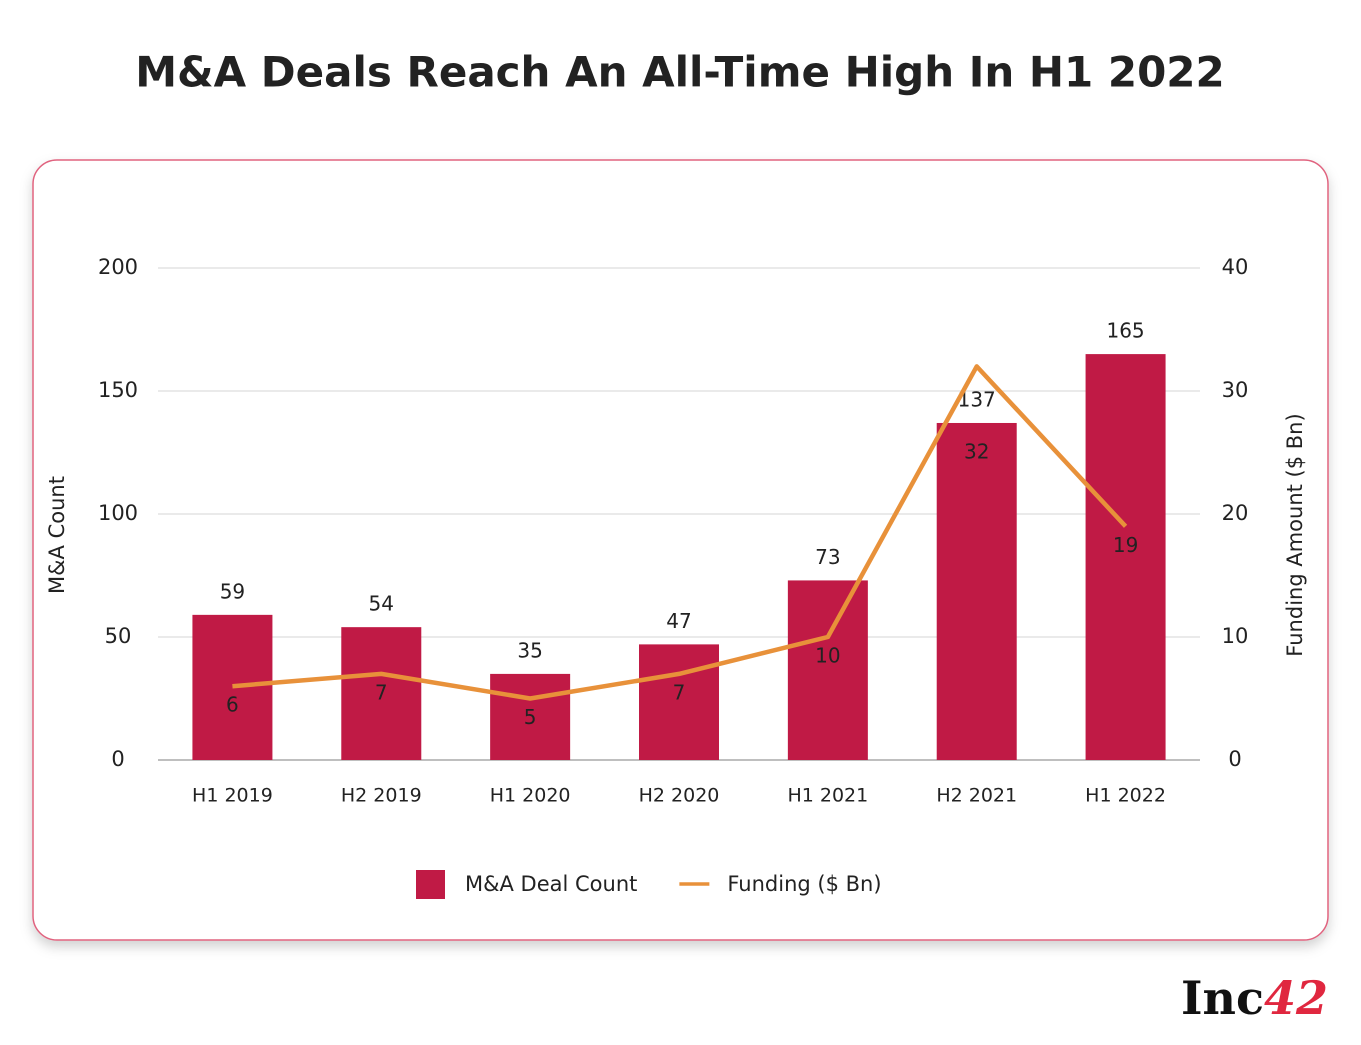  What do you see at coordinates (1295, 534) in the screenshot?
I see `y2-axis-title: Funding Amount ($ Bn)` at bounding box center [1295, 534].